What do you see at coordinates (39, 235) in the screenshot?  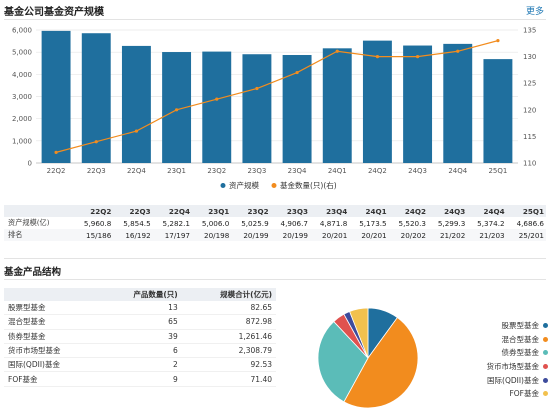 I see `stats-cell: 排名` at bounding box center [39, 235].